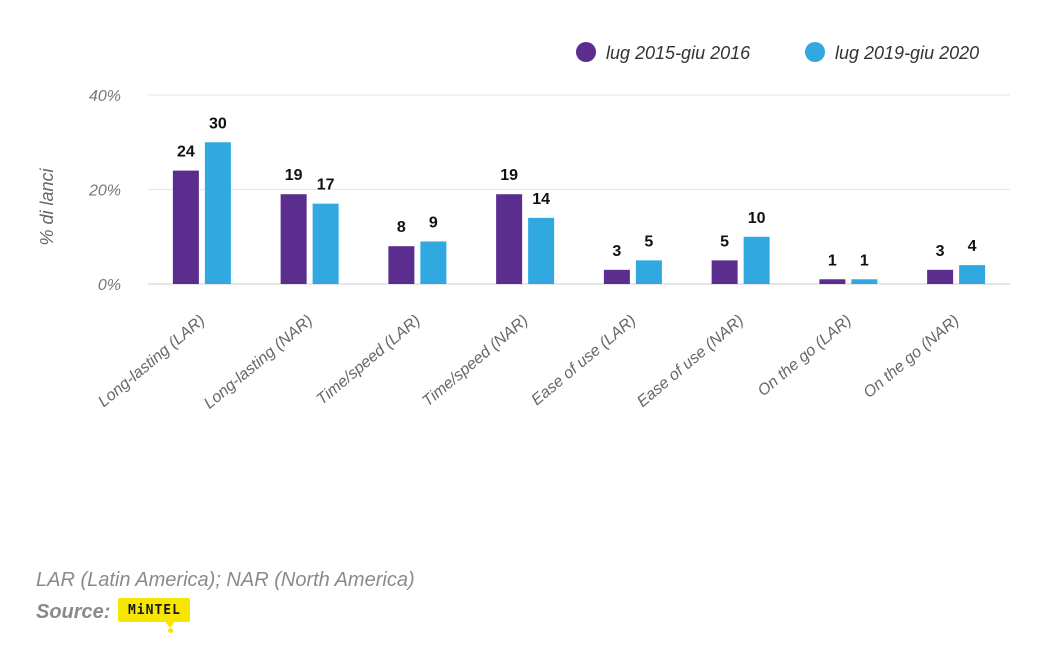 The height and width of the screenshot is (650, 1040). Describe the element at coordinates (258, 362) in the screenshot. I see `x-tick-label: Long-lasting (NAR)` at that location.